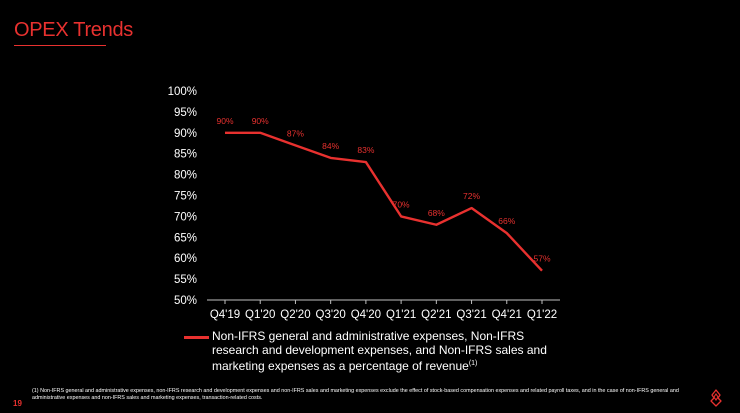 Image resolution: width=740 pixels, height=413 pixels. What do you see at coordinates (365, 150) in the screenshot?
I see `data-label: 83%` at bounding box center [365, 150].